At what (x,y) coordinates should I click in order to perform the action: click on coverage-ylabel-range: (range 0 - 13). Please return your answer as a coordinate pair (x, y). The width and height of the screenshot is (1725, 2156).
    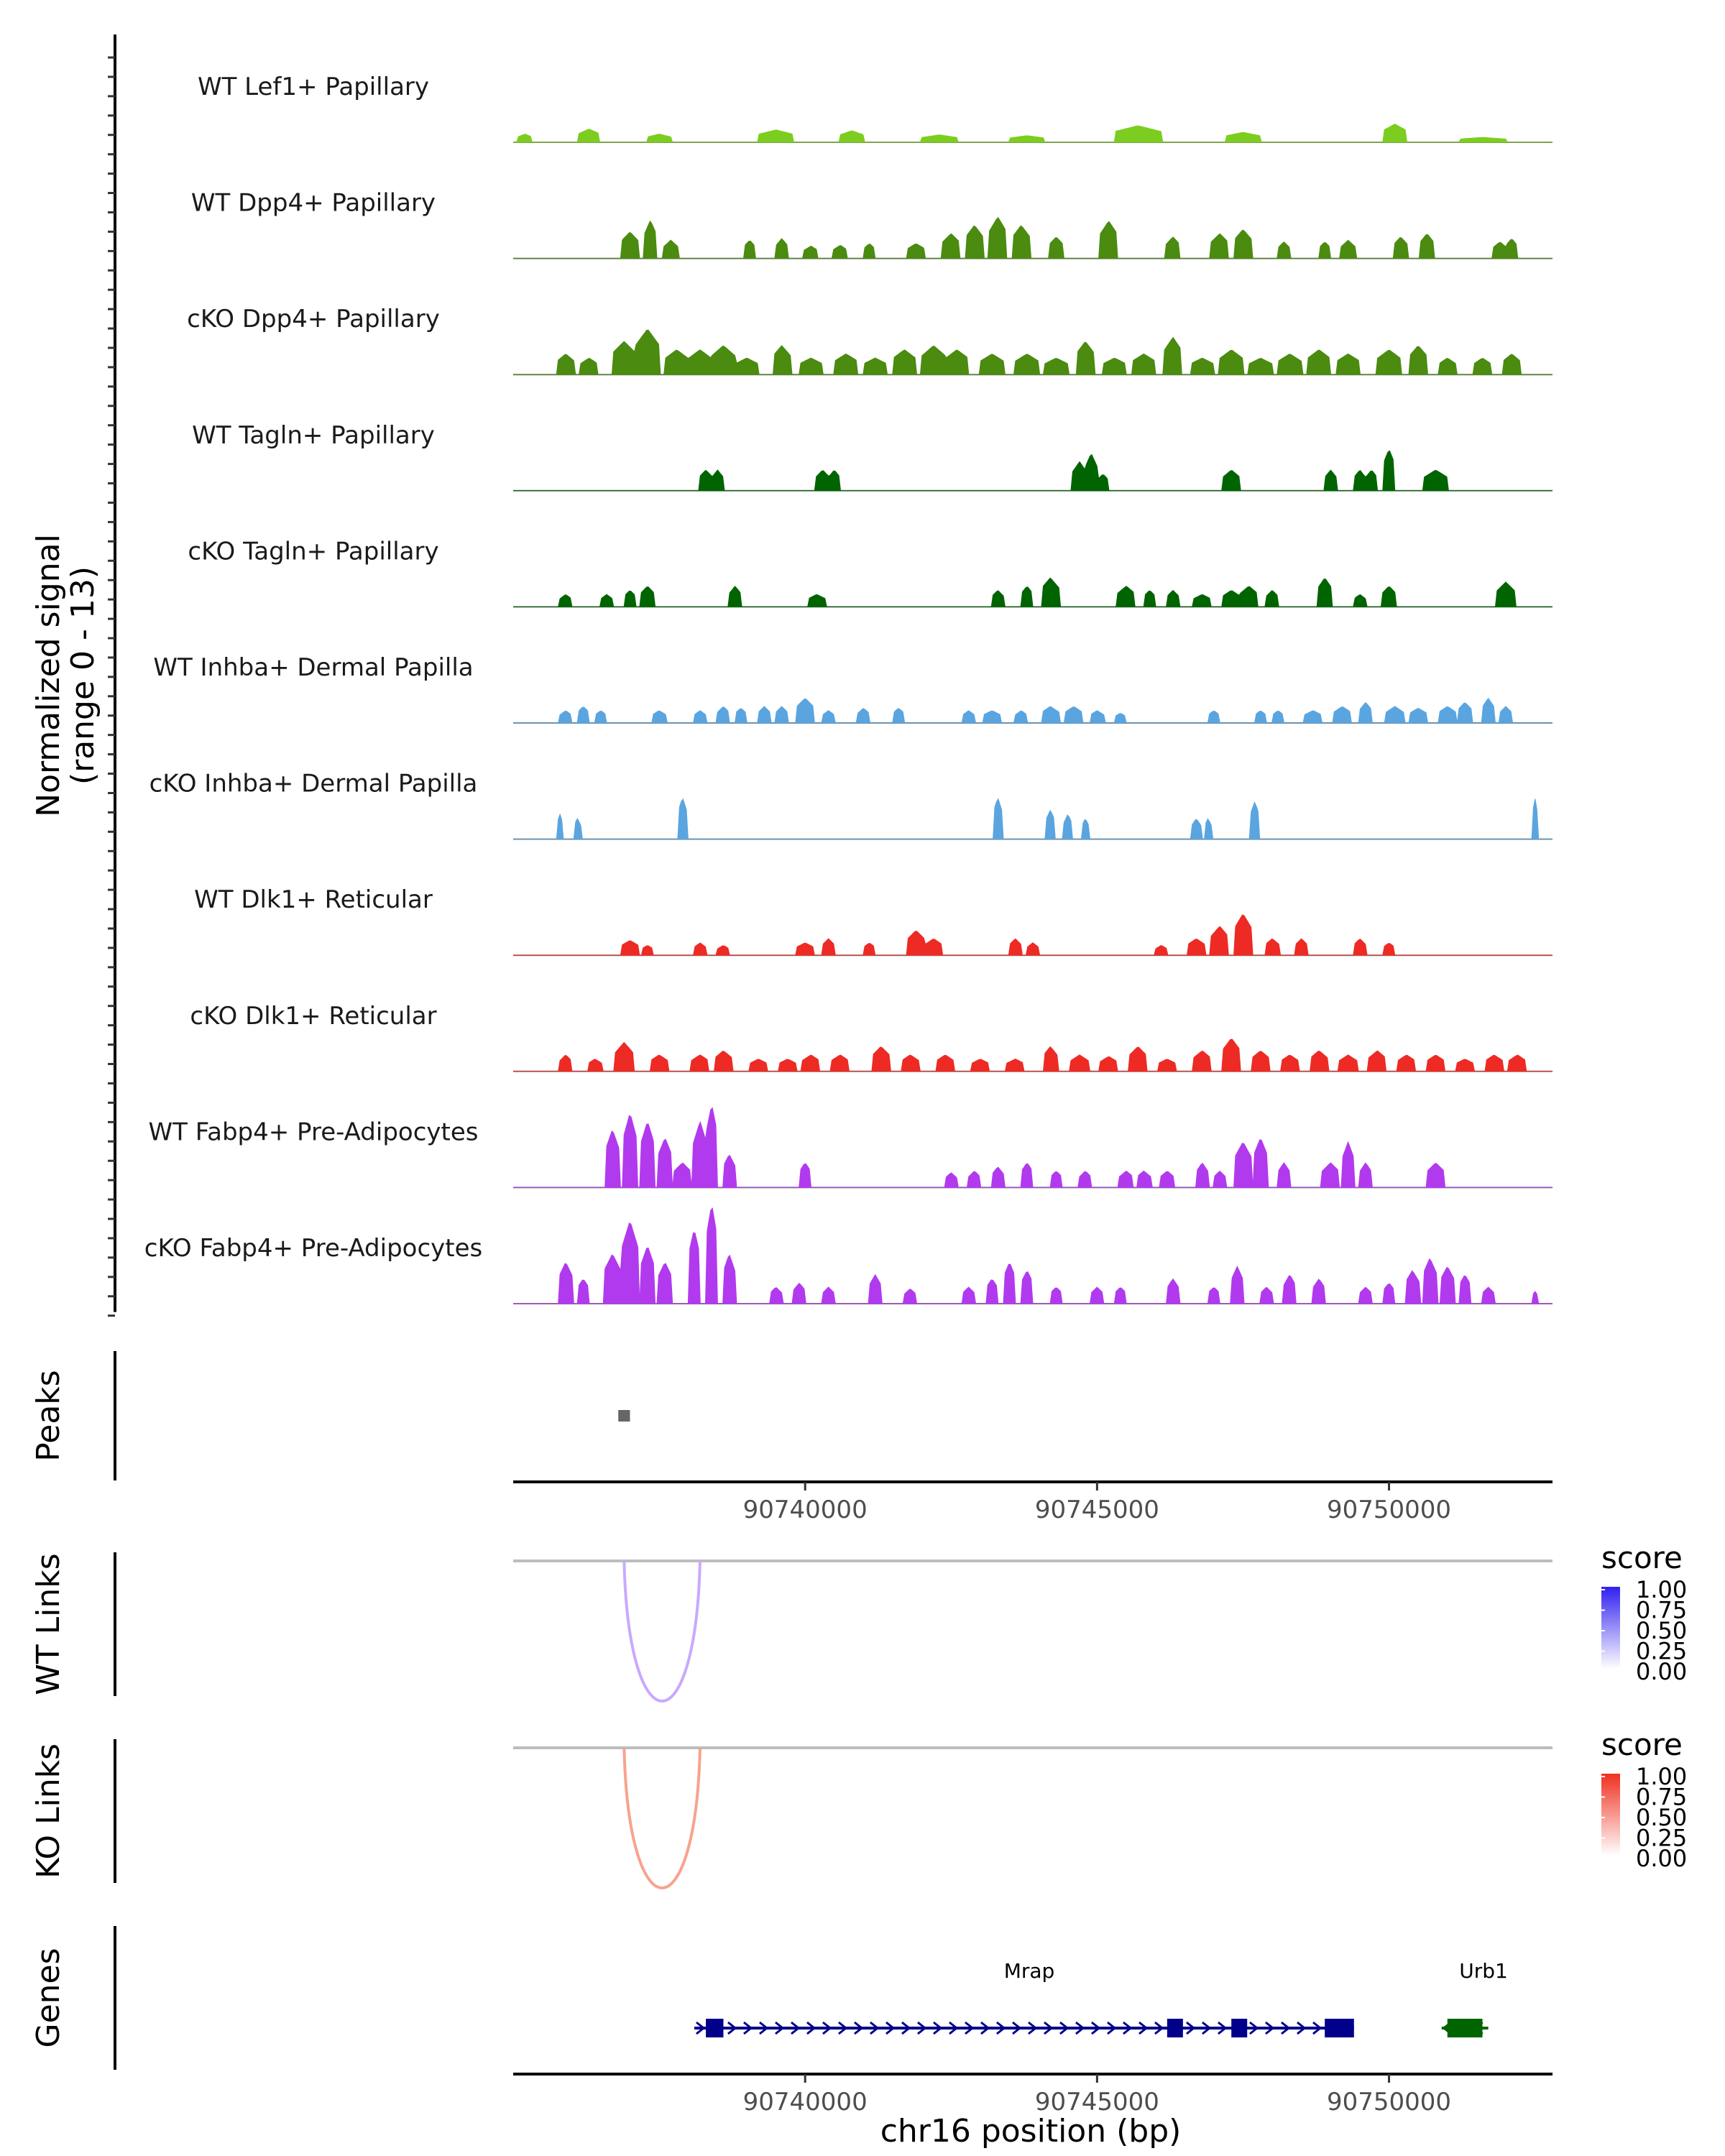
    Looking at the image, I should click on (83, 675).